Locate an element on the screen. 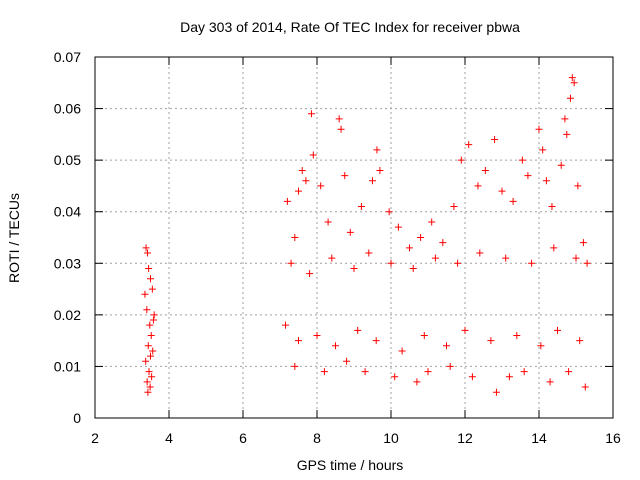 The image size is (640, 480). y-tick-label: 0.01 is located at coordinates (67, 366).